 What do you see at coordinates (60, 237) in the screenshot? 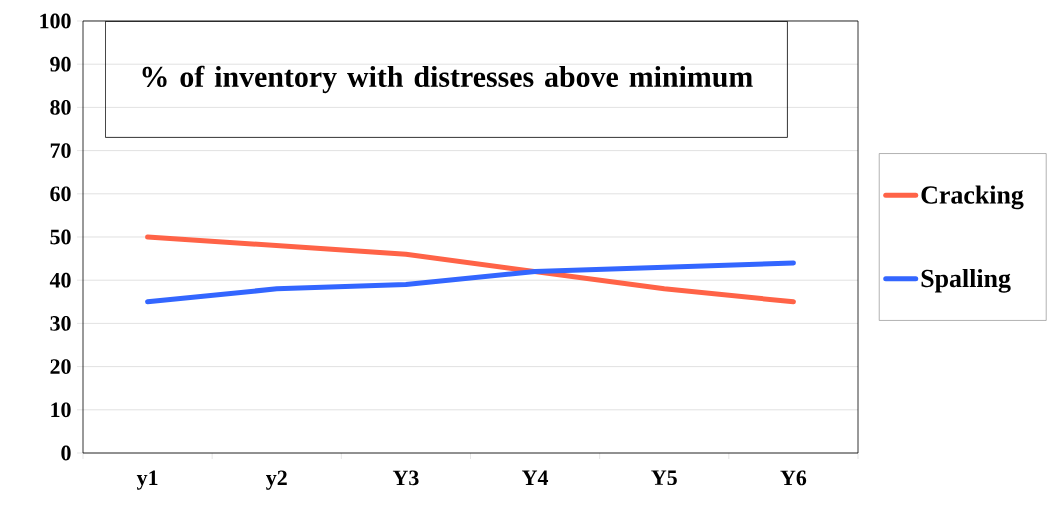
I see `y-tick-label: 50` at bounding box center [60, 237].